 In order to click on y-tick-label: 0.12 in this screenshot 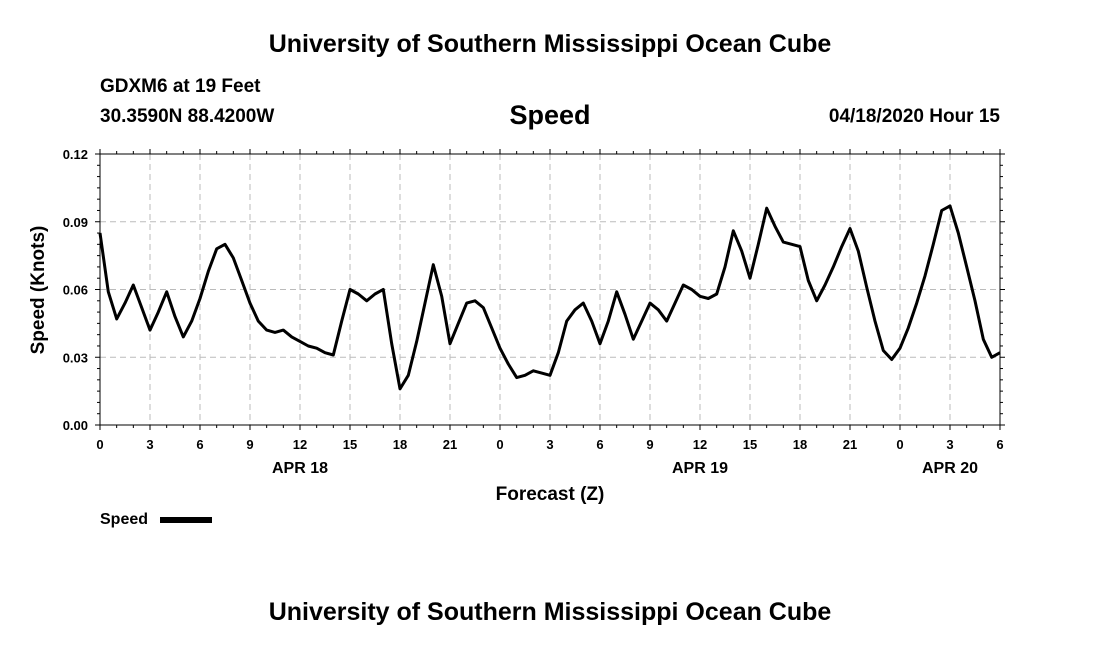, I will do `click(75, 154)`.